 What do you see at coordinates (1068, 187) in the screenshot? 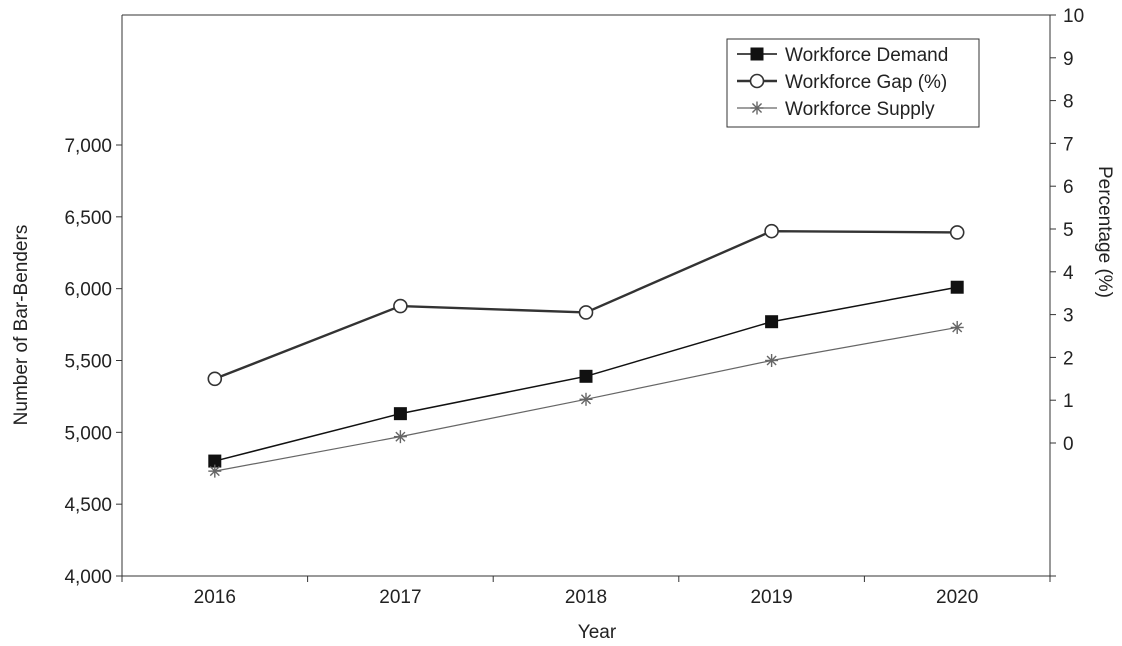
I see `right-y-tick-label: 6` at bounding box center [1068, 187].